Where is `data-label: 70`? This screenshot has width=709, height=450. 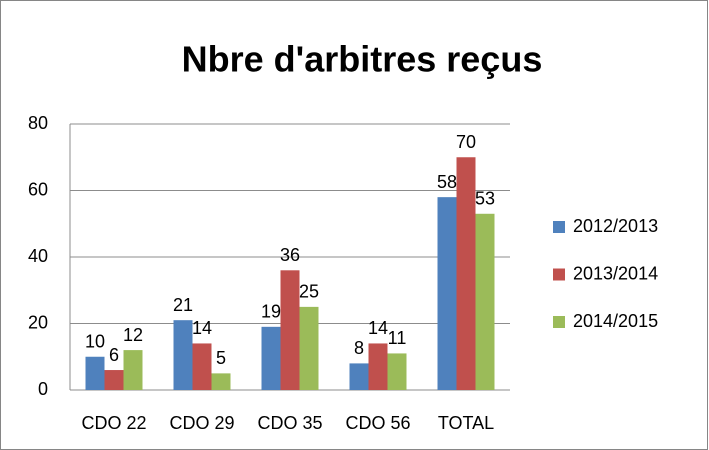
data-label: 70 is located at coordinates (466, 142).